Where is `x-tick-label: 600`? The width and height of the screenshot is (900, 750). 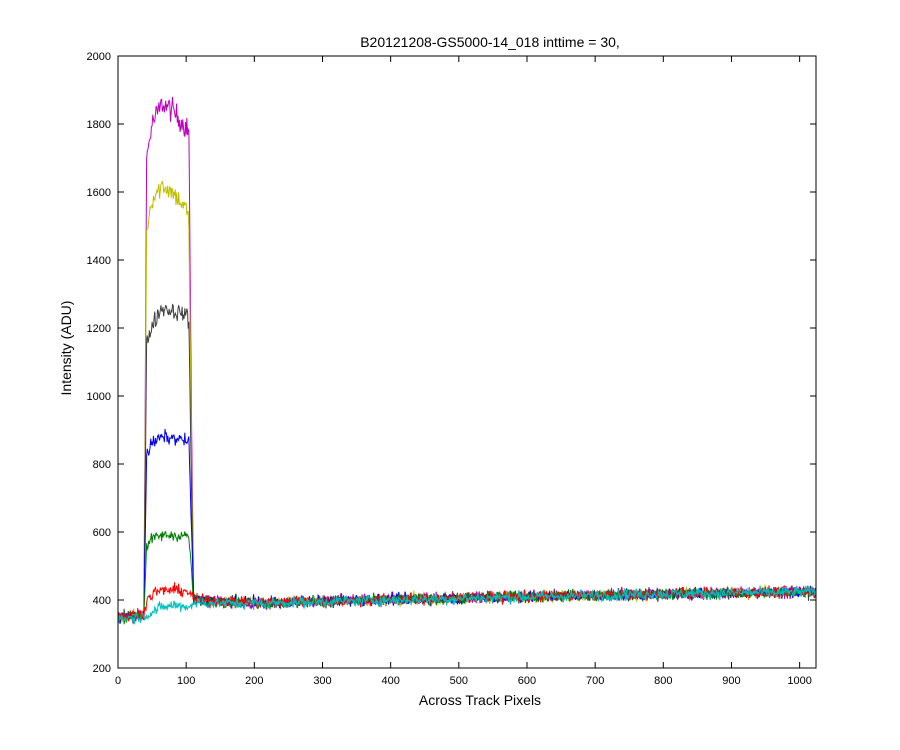 x-tick-label: 600 is located at coordinates (527, 681).